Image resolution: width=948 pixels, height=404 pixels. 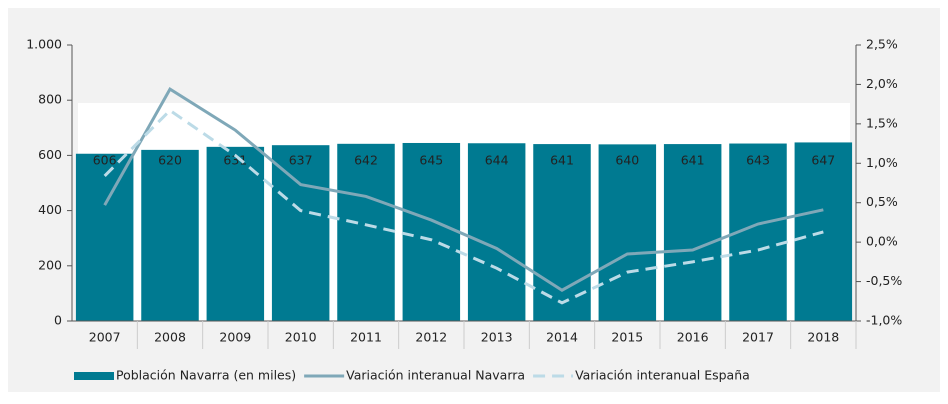 What do you see at coordinates (44, 44) in the screenshot?
I see `y-tick-label: 1.000` at bounding box center [44, 44].